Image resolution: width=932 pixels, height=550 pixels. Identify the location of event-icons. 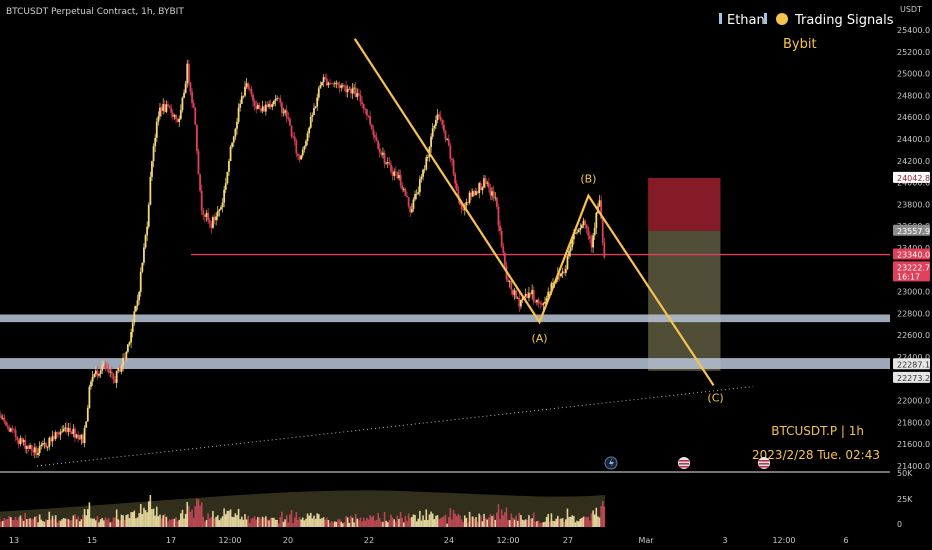
(687, 463).